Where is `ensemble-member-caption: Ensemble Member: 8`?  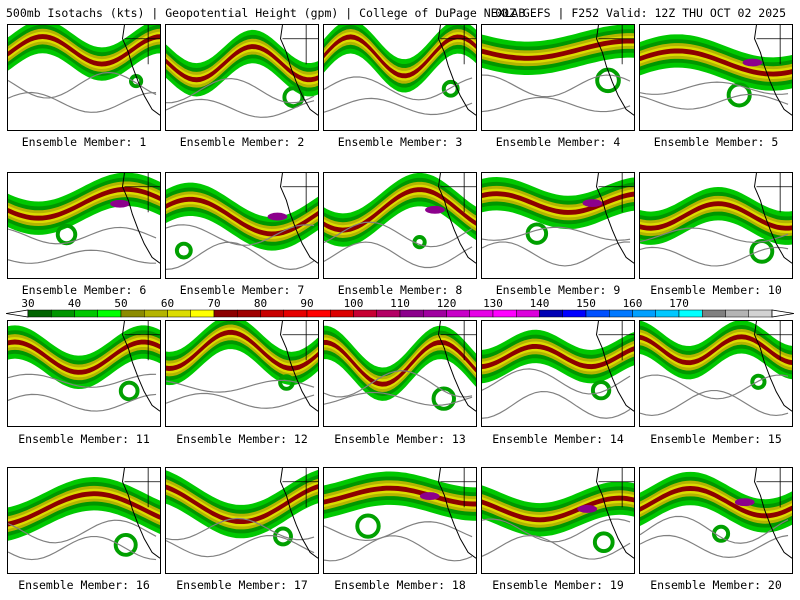 ensemble-member-caption: Ensemble Member: 8 is located at coordinates (400, 290).